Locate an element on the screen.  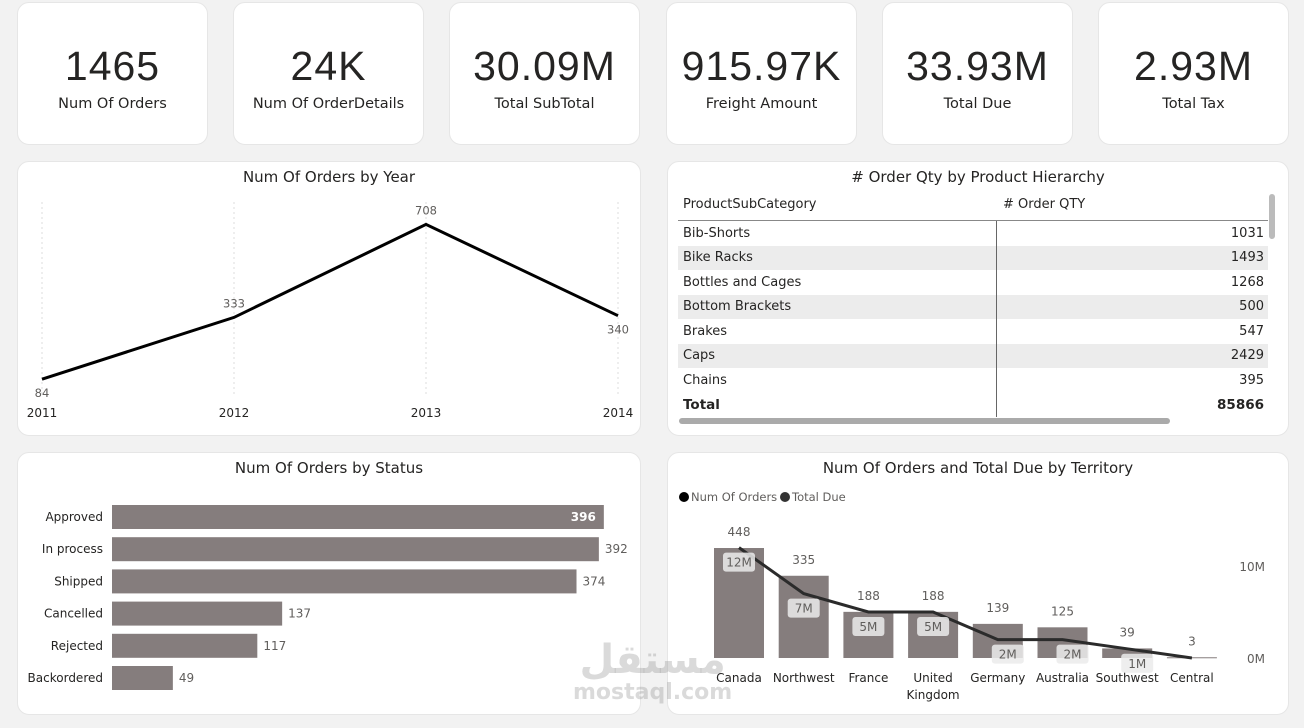
table-row: Chains 395 is located at coordinates (973, 380).